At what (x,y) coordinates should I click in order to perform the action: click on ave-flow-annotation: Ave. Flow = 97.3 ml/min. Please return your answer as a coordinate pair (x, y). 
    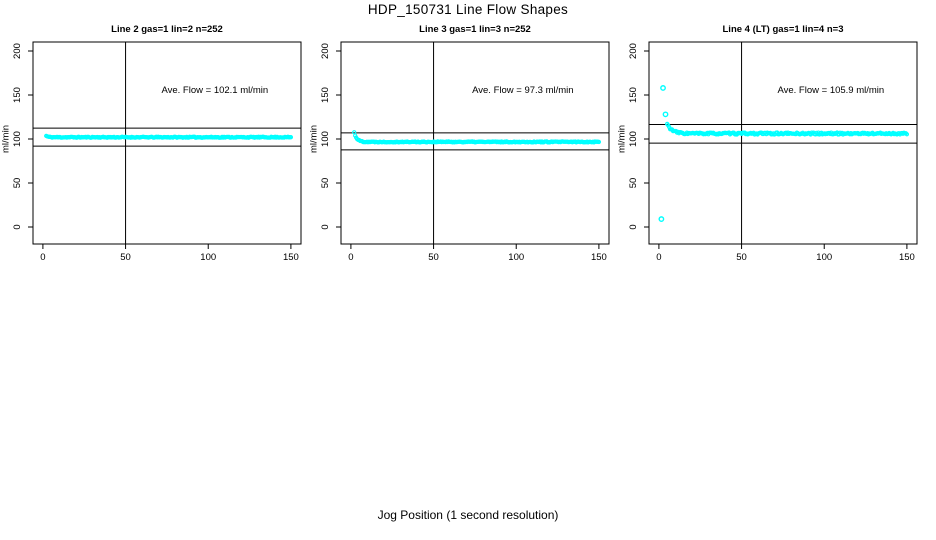
    Looking at the image, I should click on (522, 90).